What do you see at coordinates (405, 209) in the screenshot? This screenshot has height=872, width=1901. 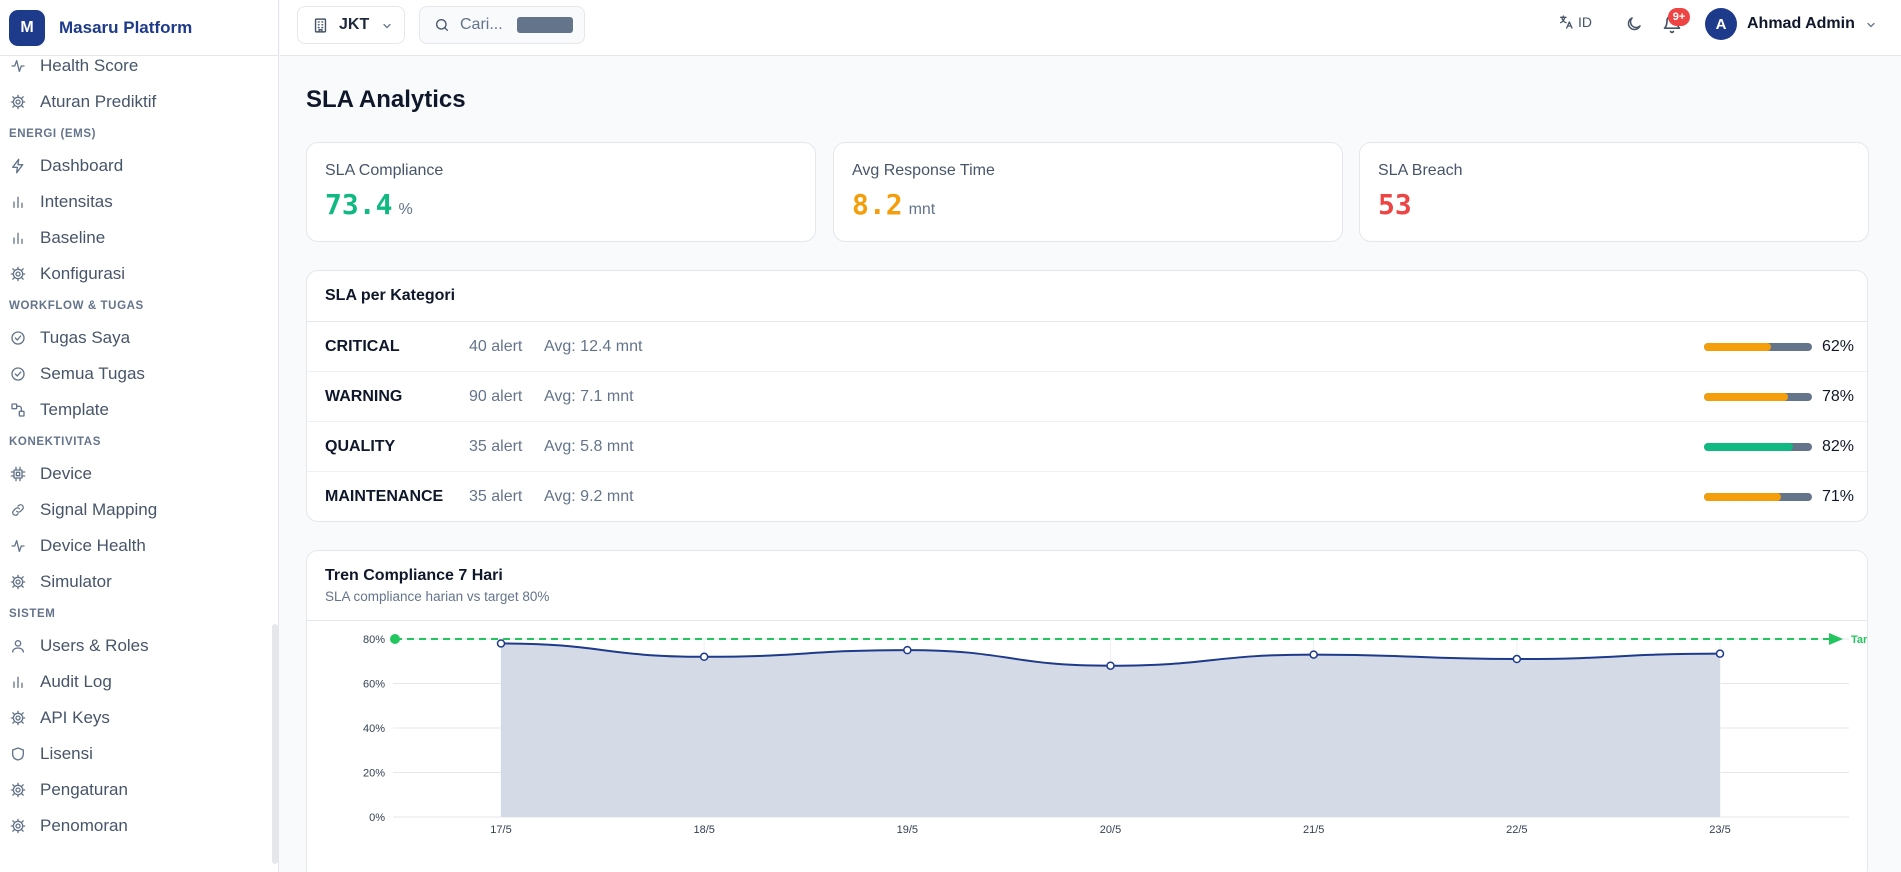 I see `kpi-unit: %` at bounding box center [405, 209].